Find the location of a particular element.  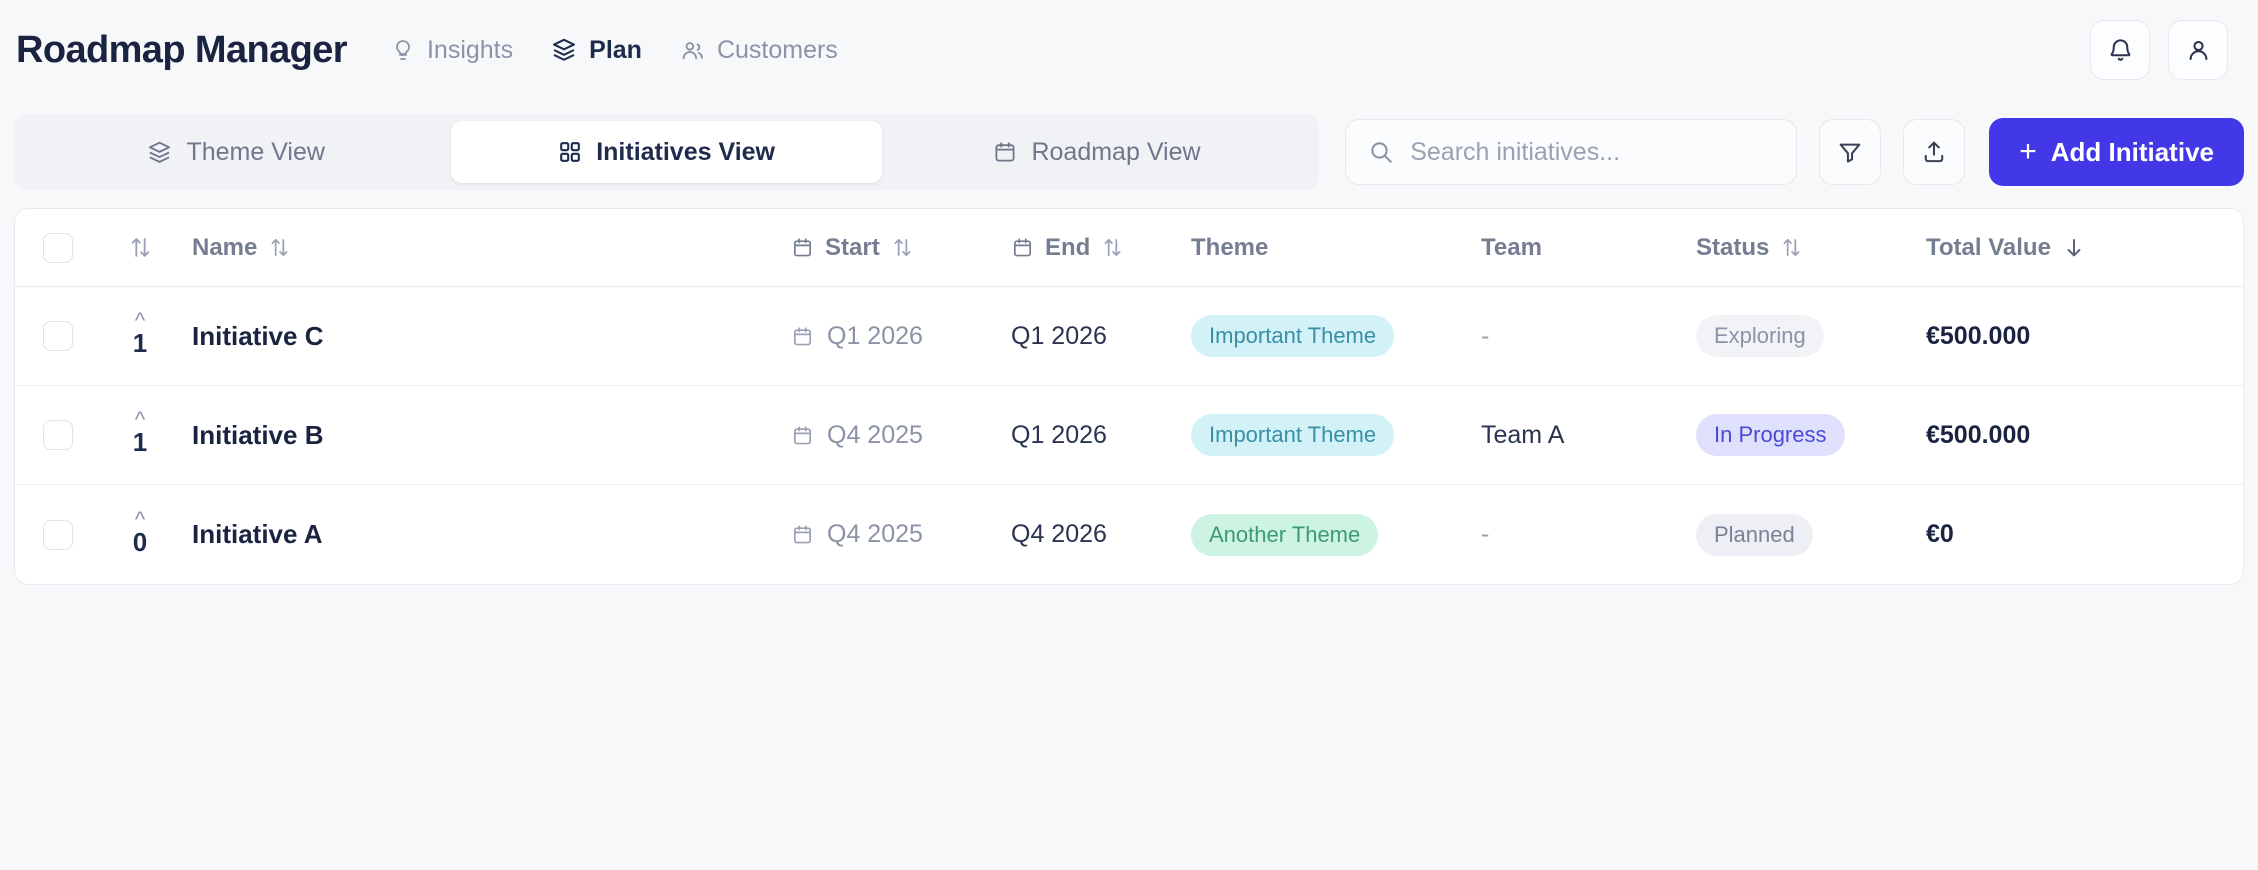

filter-icon is located at coordinates (1850, 152).